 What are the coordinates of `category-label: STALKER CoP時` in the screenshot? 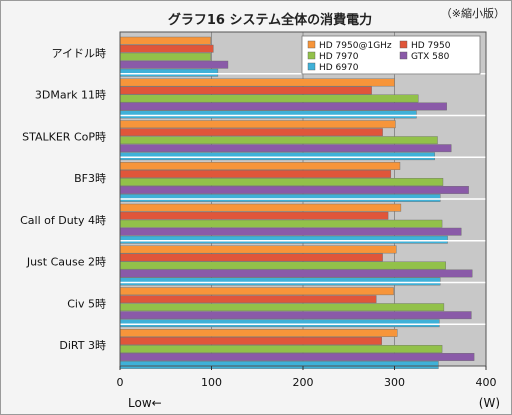 It's located at (64, 136).